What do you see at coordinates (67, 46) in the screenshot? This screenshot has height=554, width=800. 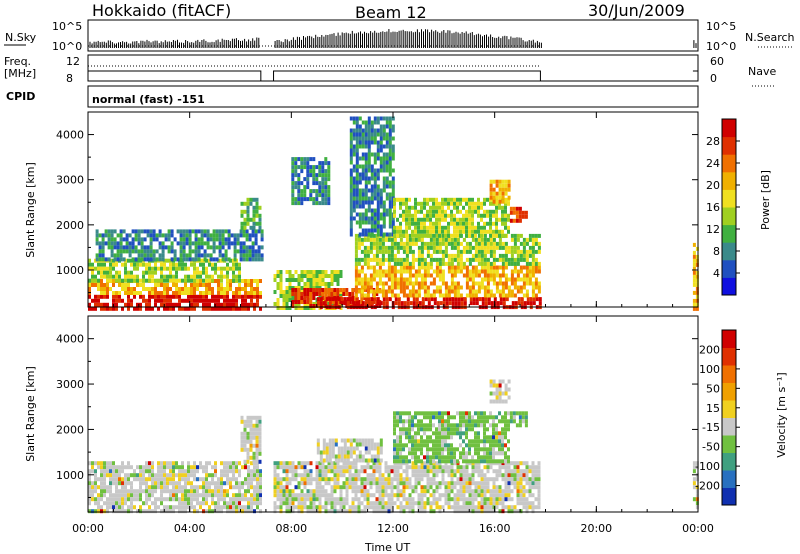 I see `nsky-tick-bottom: 10^0` at bounding box center [67, 46].